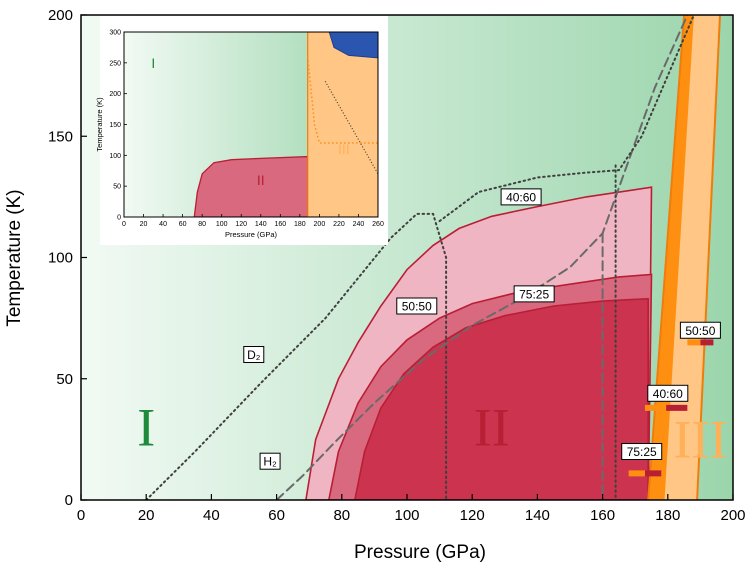 This screenshot has width=756, height=566. What do you see at coordinates (115, 94) in the screenshot?
I see `inset-y-tick-label: 200` at bounding box center [115, 94].